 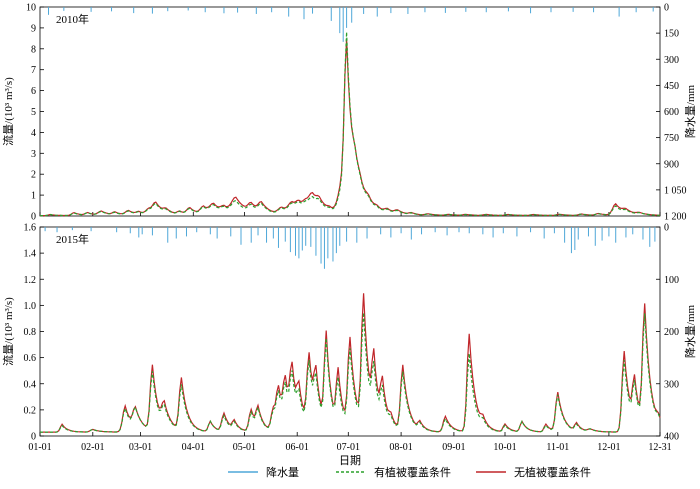 What do you see at coordinates (140, 447) in the screenshot?
I see `x-tick-label: 03-01` at bounding box center [140, 447].